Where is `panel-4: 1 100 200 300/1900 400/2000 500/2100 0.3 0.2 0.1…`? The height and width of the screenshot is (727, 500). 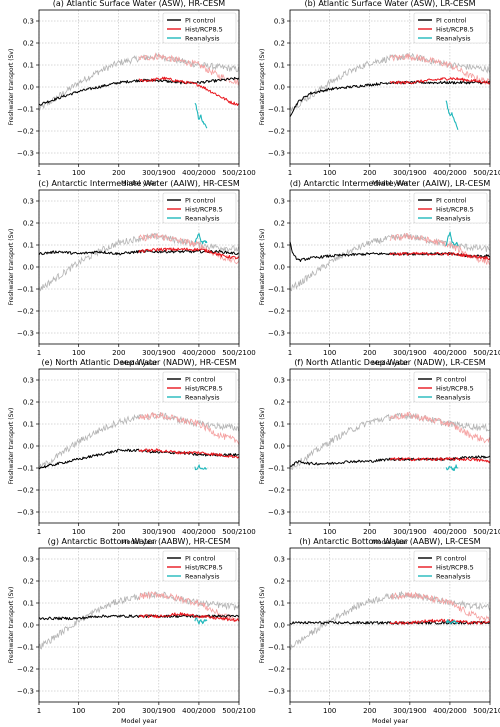 panel-4: 1 100 200 300/1900 400/2000 500/2100 0.3 0.2 0.1… is located at coordinates (379, 273).